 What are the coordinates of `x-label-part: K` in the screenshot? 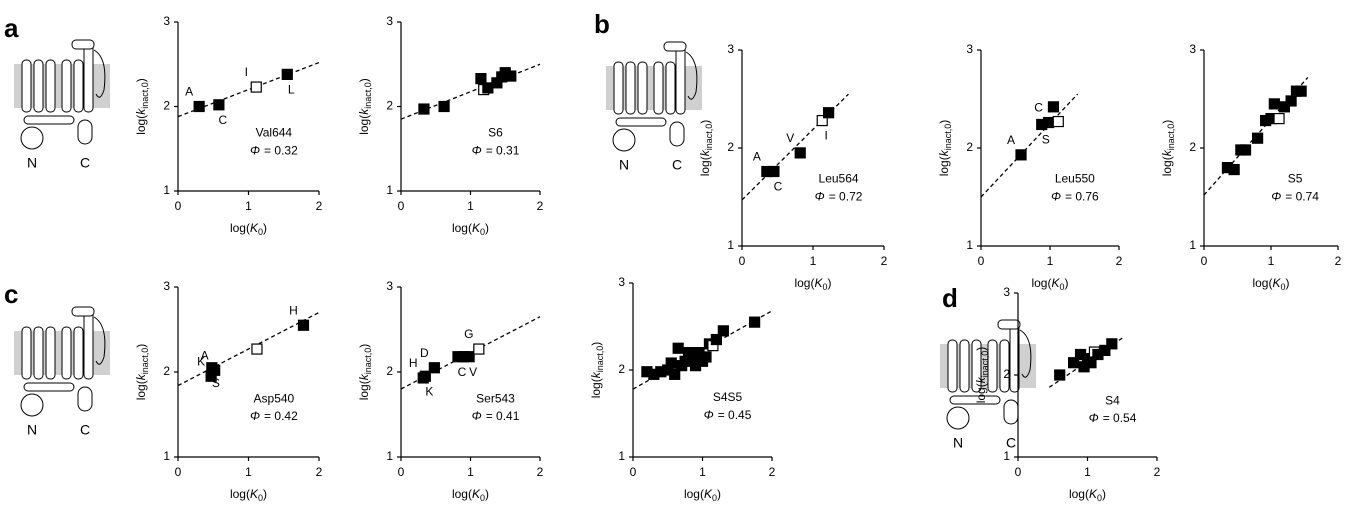 It's located at (254, 228).